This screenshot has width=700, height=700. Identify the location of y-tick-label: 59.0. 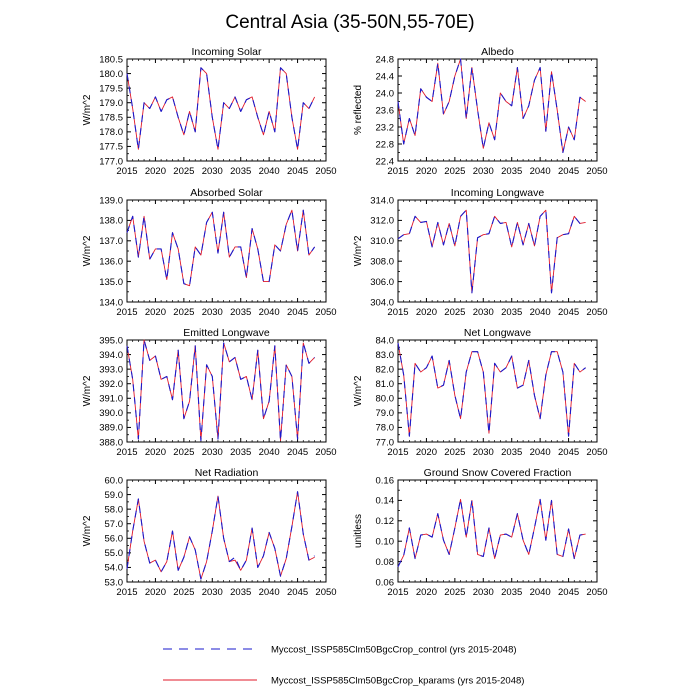
(114, 495).